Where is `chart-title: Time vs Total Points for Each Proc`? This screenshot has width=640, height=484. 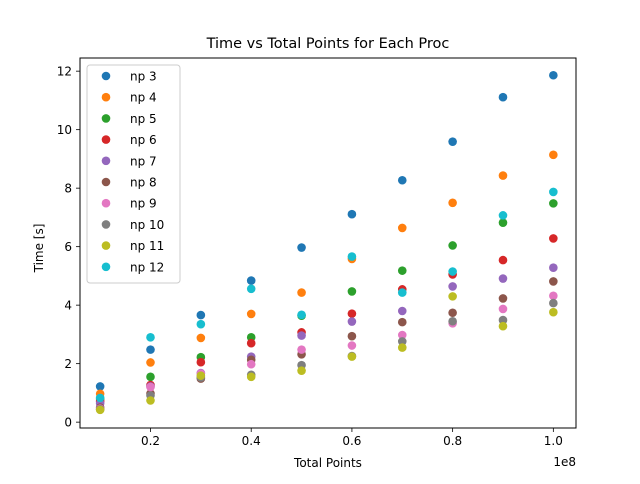
chart-title: Time vs Total Points for Each Proc is located at coordinates (328, 44).